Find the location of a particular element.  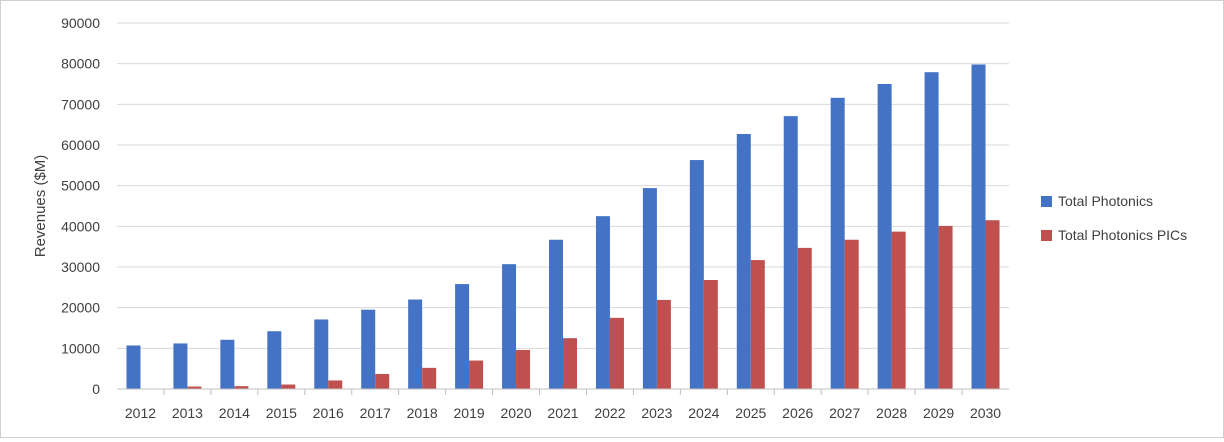

bar-total-photonics-pics-2015 is located at coordinates (288, 386).